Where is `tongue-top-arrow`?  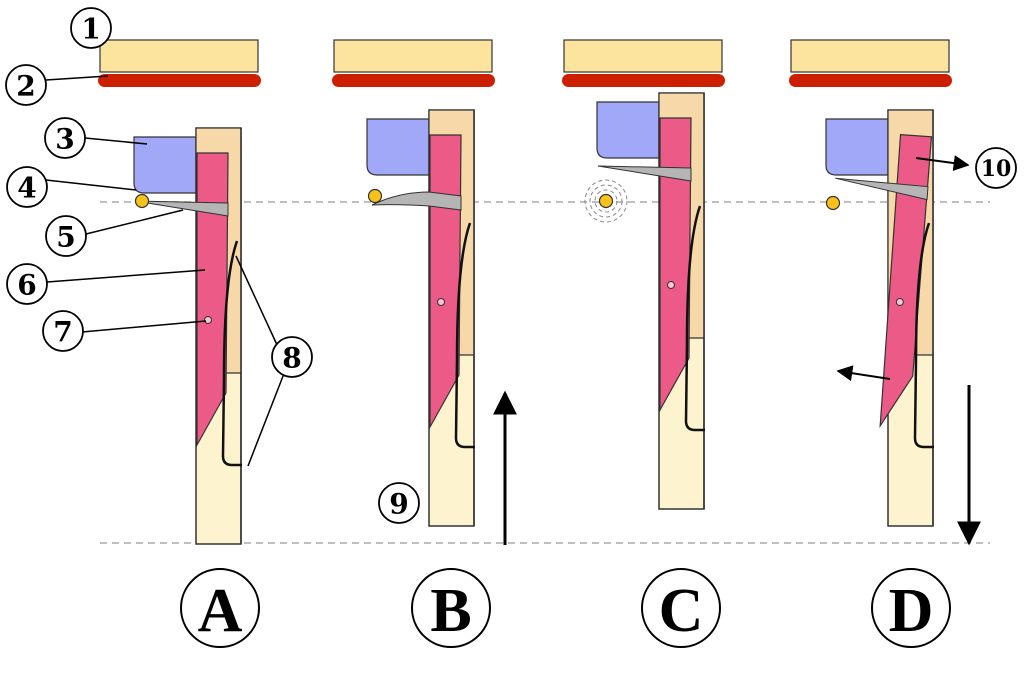 tongue-top-arrow is located at coordinates (942, 163).